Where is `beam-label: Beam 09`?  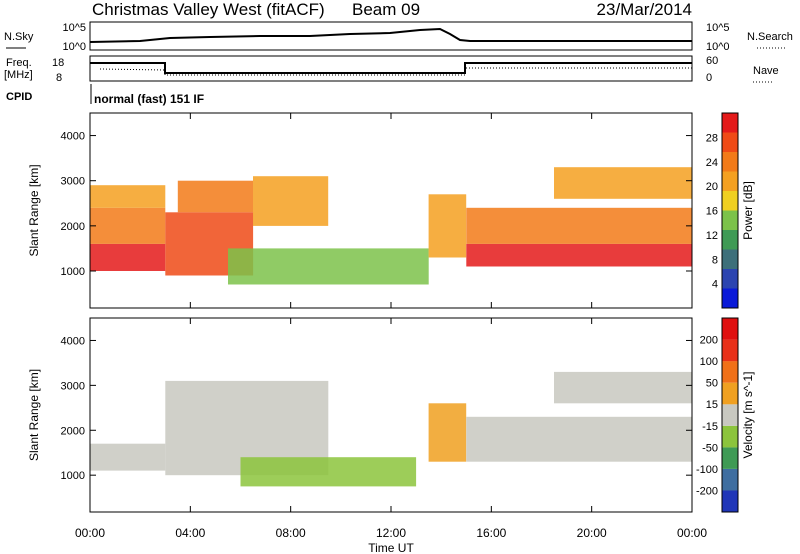 beam-label: Beam 09 is located at coordinates (386, 9).